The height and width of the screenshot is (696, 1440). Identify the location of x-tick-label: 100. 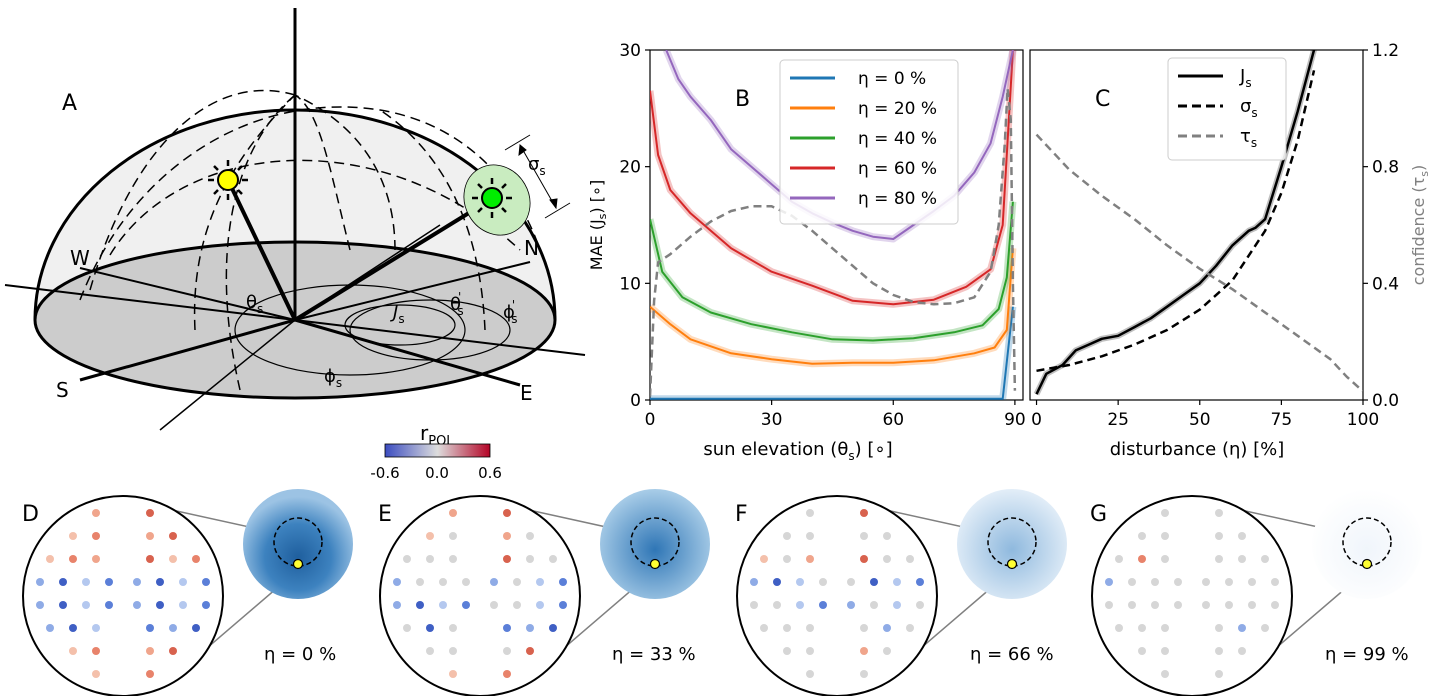
(1363, 420).